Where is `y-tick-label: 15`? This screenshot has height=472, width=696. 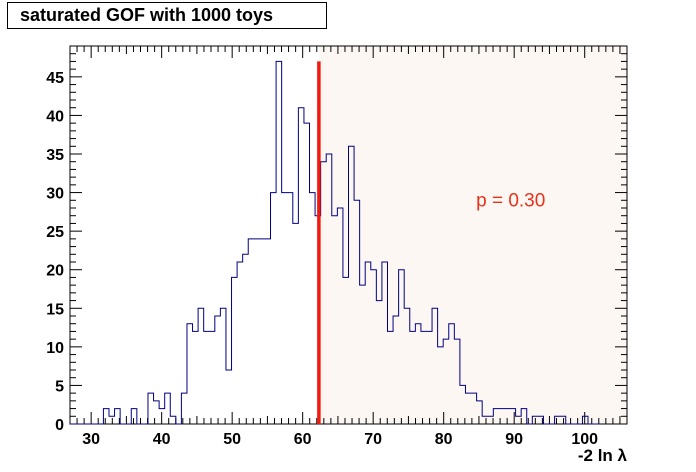 y-tick-label: 15 is located at coordinates (55, 309).